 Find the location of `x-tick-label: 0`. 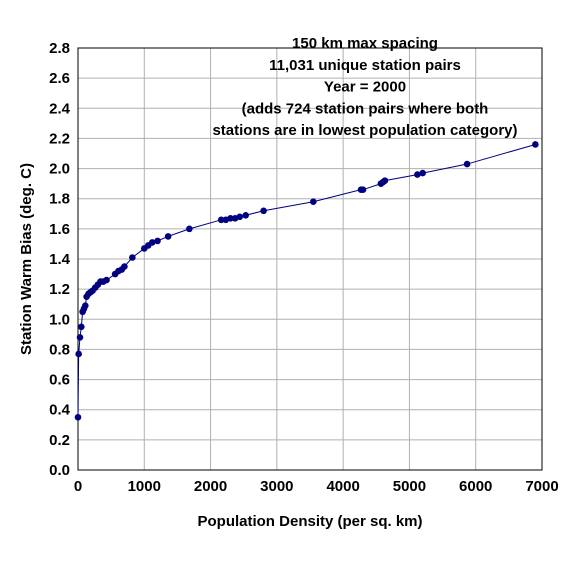

x-tick-label: 0 is located at coordinates (78, 486).